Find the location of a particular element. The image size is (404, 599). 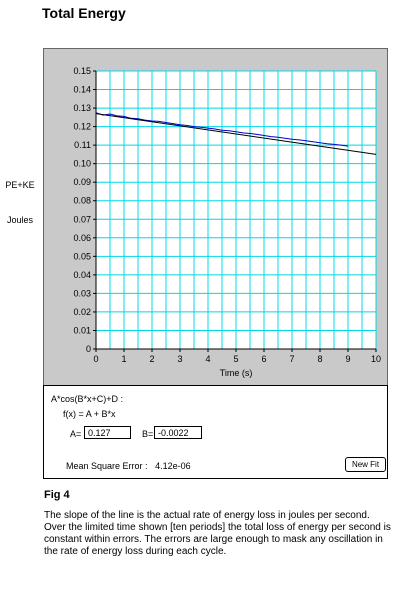

x-tick-label: 0 is located at coordinates (95, 359).